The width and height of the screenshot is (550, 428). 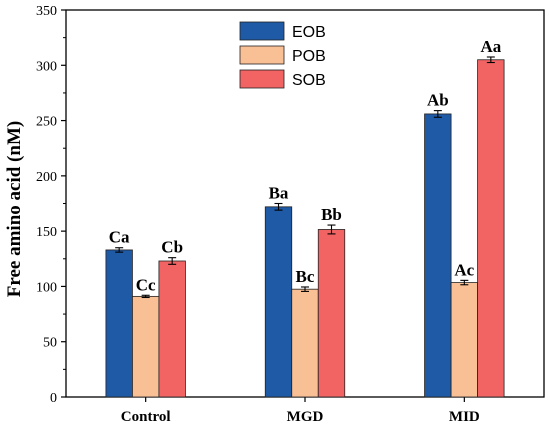 I want to click on bar-significance-label: Cb, so click(x=172, y=247).